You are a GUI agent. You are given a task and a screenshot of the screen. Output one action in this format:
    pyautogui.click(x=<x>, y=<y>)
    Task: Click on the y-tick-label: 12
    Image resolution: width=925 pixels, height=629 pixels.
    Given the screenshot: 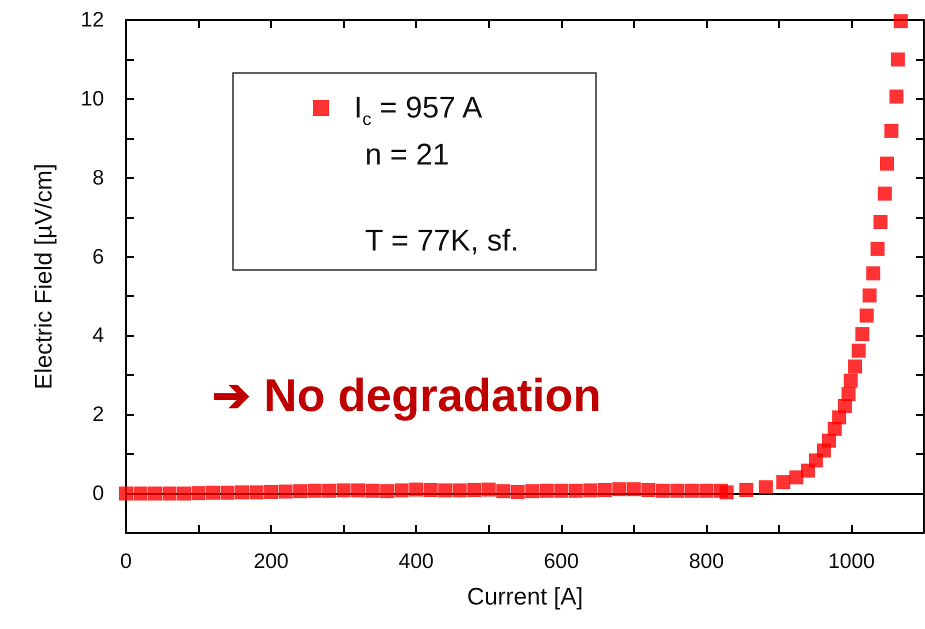 What is the action you would take?
    pyautogui.click(x=92, y=20)
    